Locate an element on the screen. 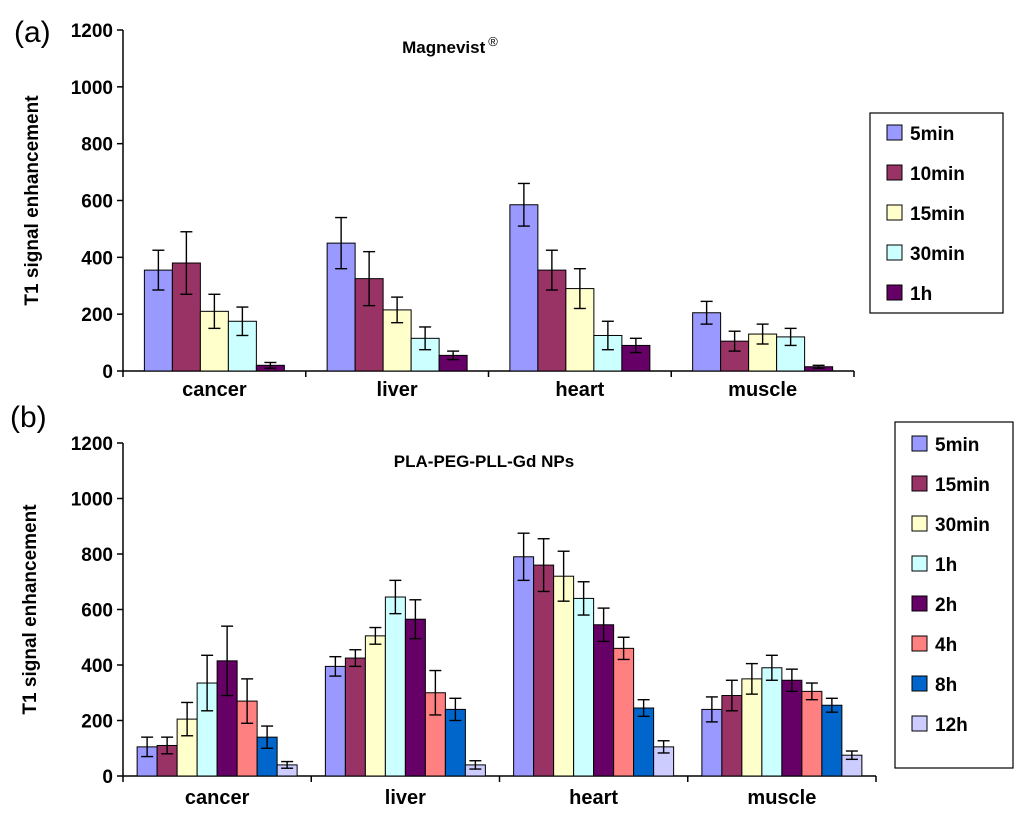 The width and height of the screenshot is (1024, 816). legend: 5min 10min 15min 30min 1h is located at coordinates (936, 213).